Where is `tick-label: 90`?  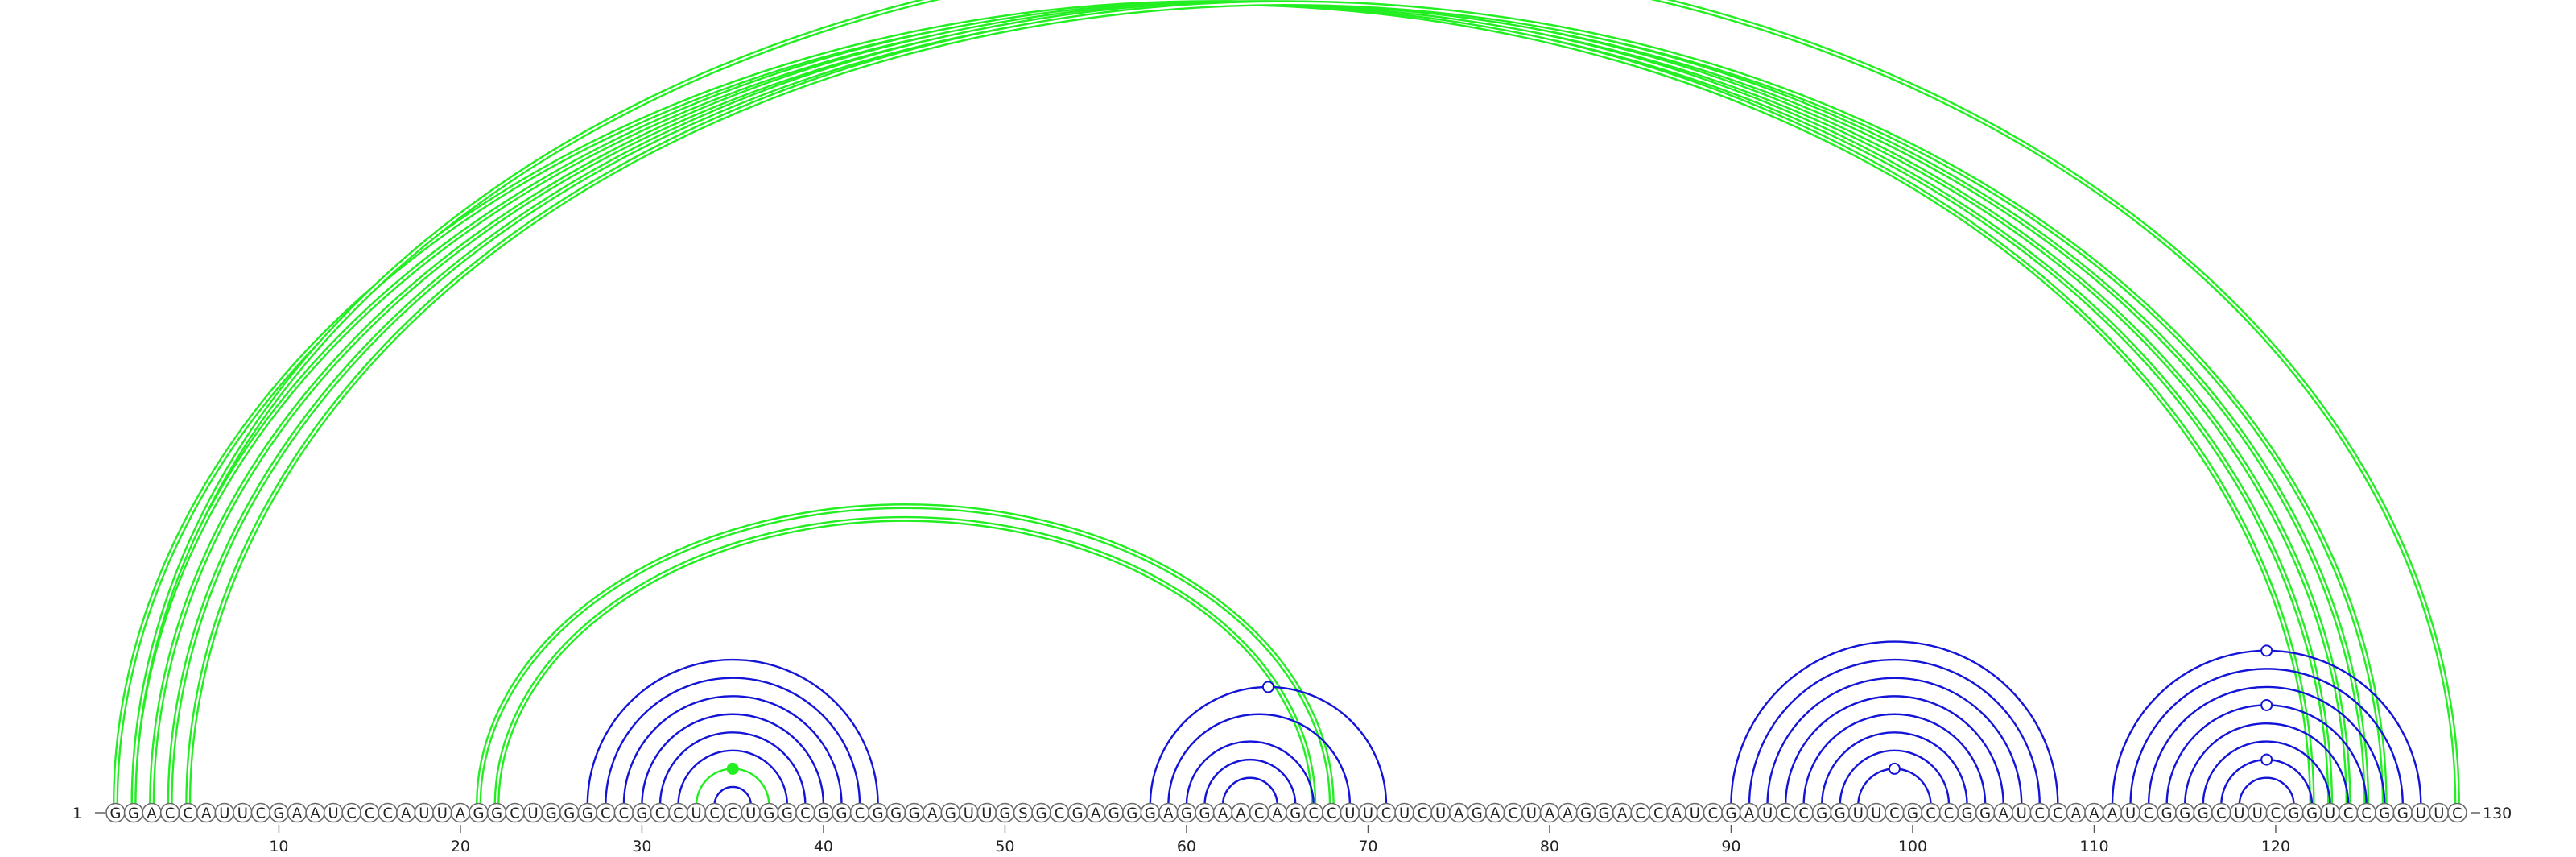 tick-label: 90 is located at coordinates (1730, 846).